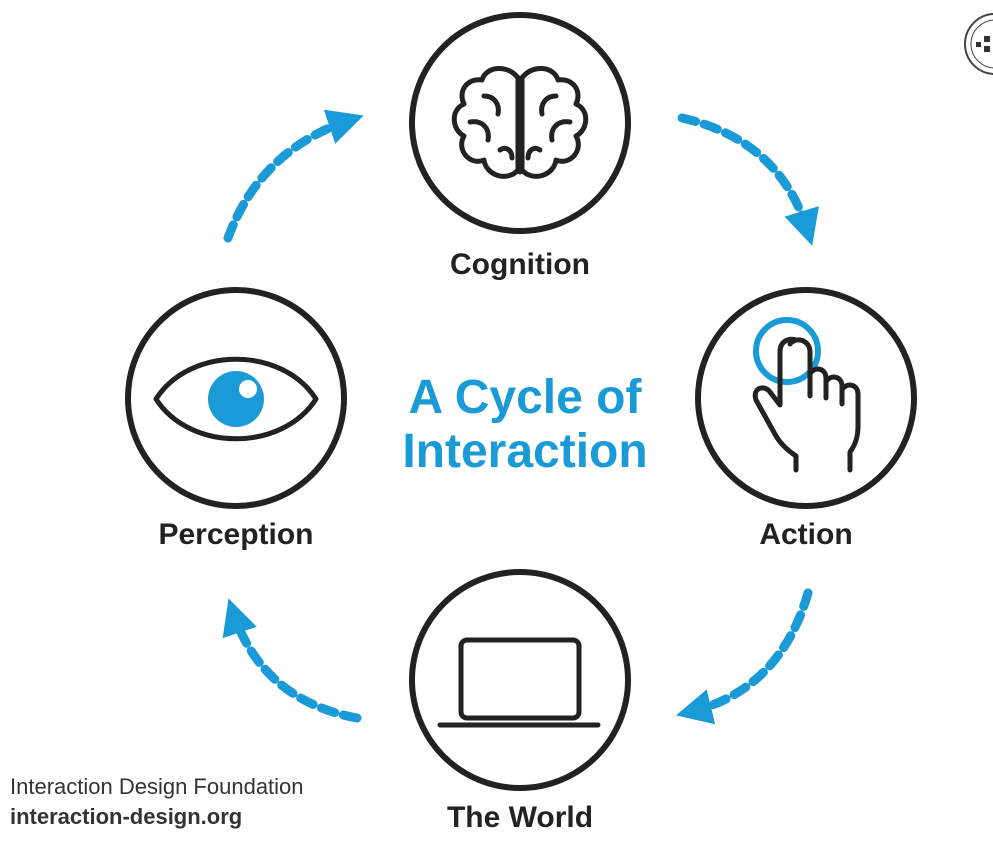 The width and height of the screenshot is (993, 858). What do you see at coordinates (525, 397) in the screenshot?
I see `diagram-title-line-1: A Cycle of` at bounding box center [525, 397].